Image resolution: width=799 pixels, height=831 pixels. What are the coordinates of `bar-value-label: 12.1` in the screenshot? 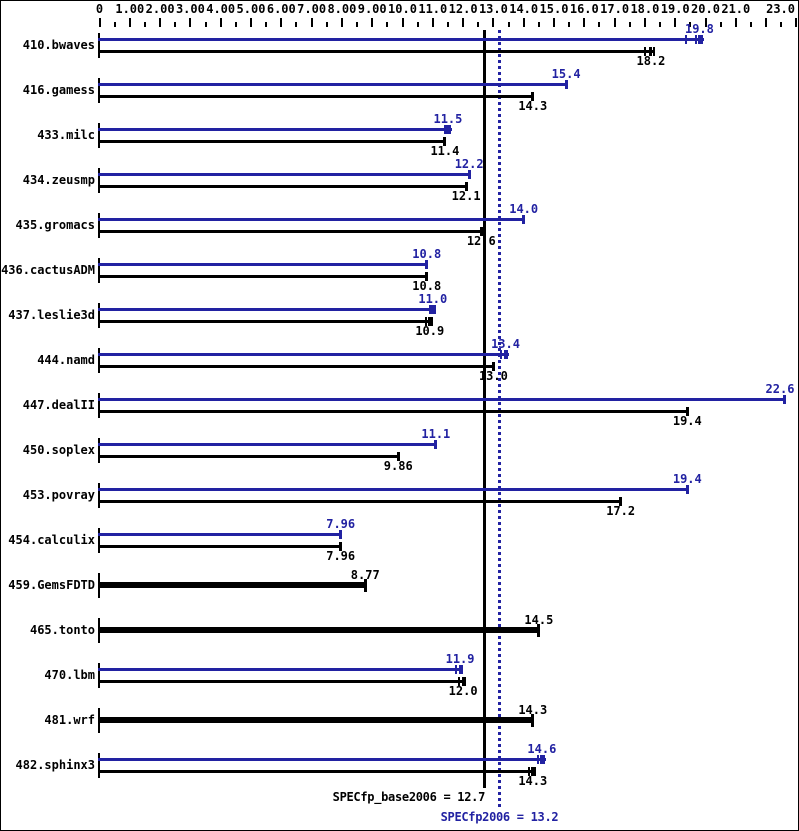 It's located at (466, 195).